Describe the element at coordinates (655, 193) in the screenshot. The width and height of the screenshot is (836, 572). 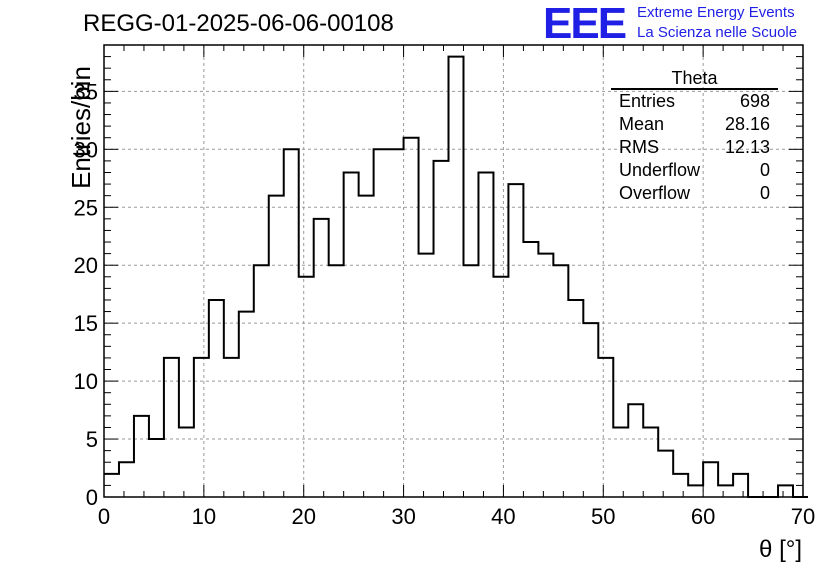
I see `stats-label: Overflow` at that location.